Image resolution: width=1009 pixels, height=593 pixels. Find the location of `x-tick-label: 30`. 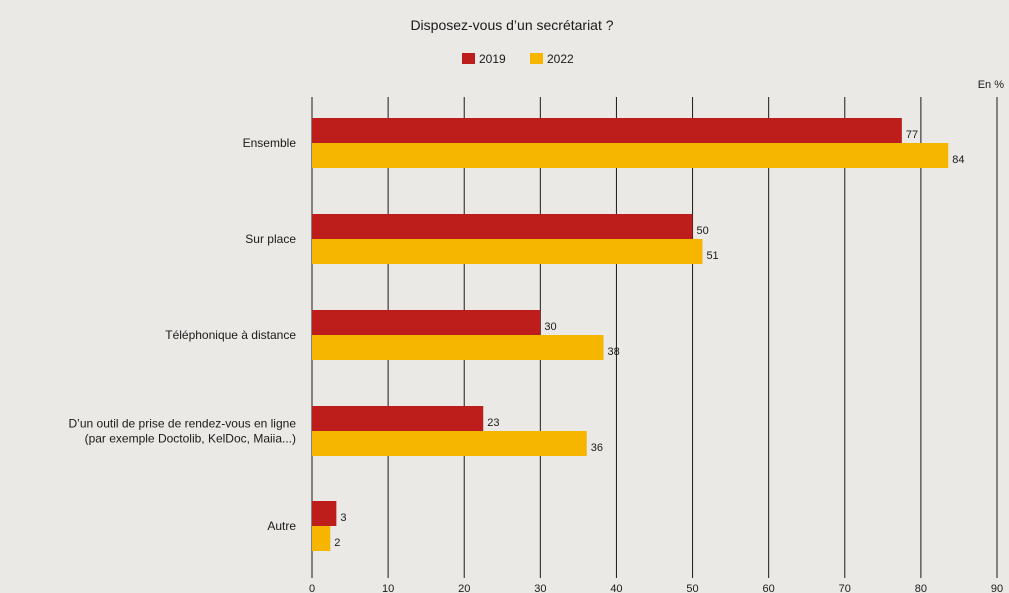

x-tick-label: 30 is located at coordinates (540, 588).